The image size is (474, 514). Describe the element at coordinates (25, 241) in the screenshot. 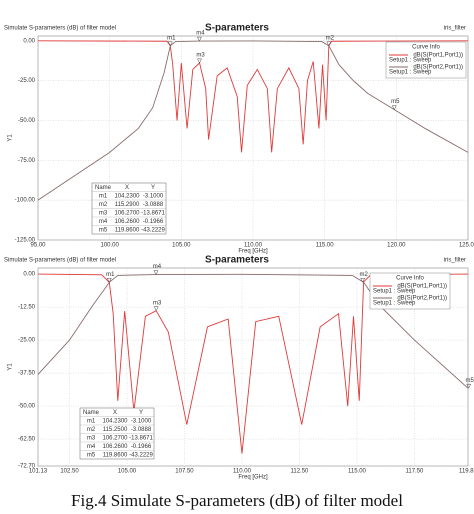

I see `y-tick-label: -125.00` at that location.